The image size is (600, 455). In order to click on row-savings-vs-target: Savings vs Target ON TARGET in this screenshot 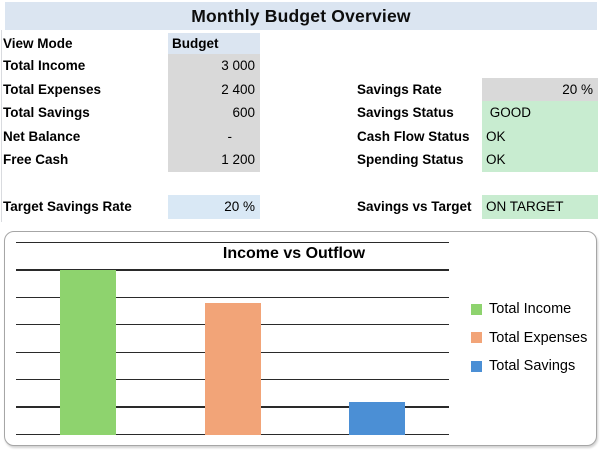, I will do `click(300, 207)`.